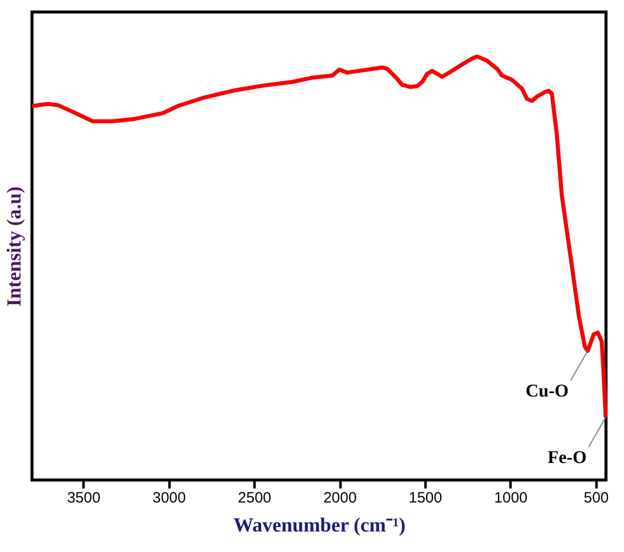 This screenshot has height=552, width=624. I want to click on y-axis-title: Intensity (a.u), so click(15, 246).